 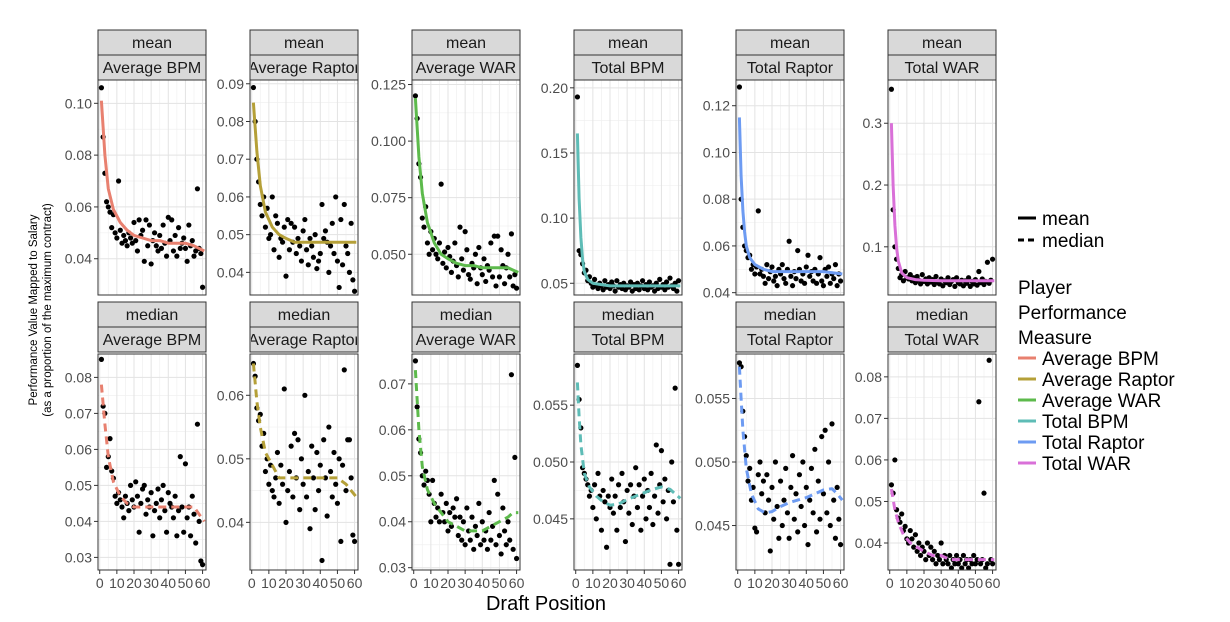 What do you see at coordinates (1073, 241) in the screenshot?
I see `legend-label-median: median` at bounding box center [1073, 241].